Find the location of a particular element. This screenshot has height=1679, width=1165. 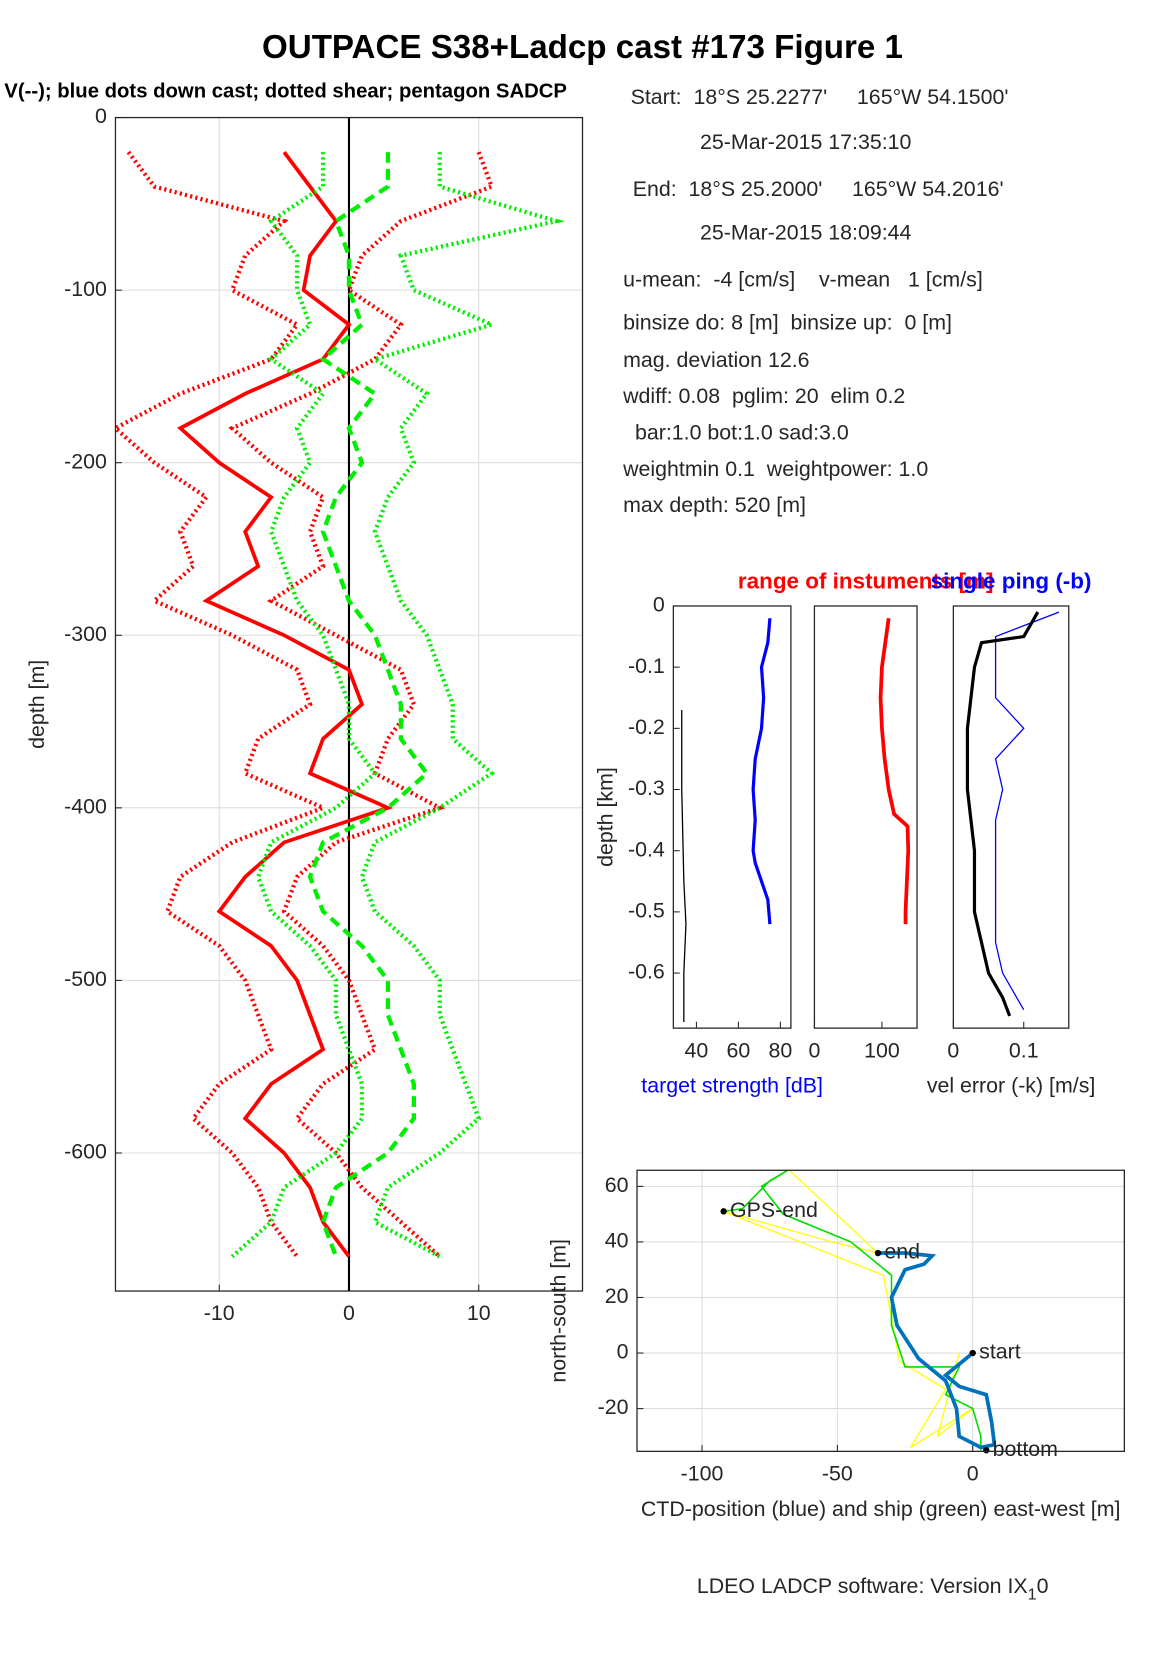

info-line: weightmin 0.1 weightpower: 1.0 is located at coordinates (775, 469).